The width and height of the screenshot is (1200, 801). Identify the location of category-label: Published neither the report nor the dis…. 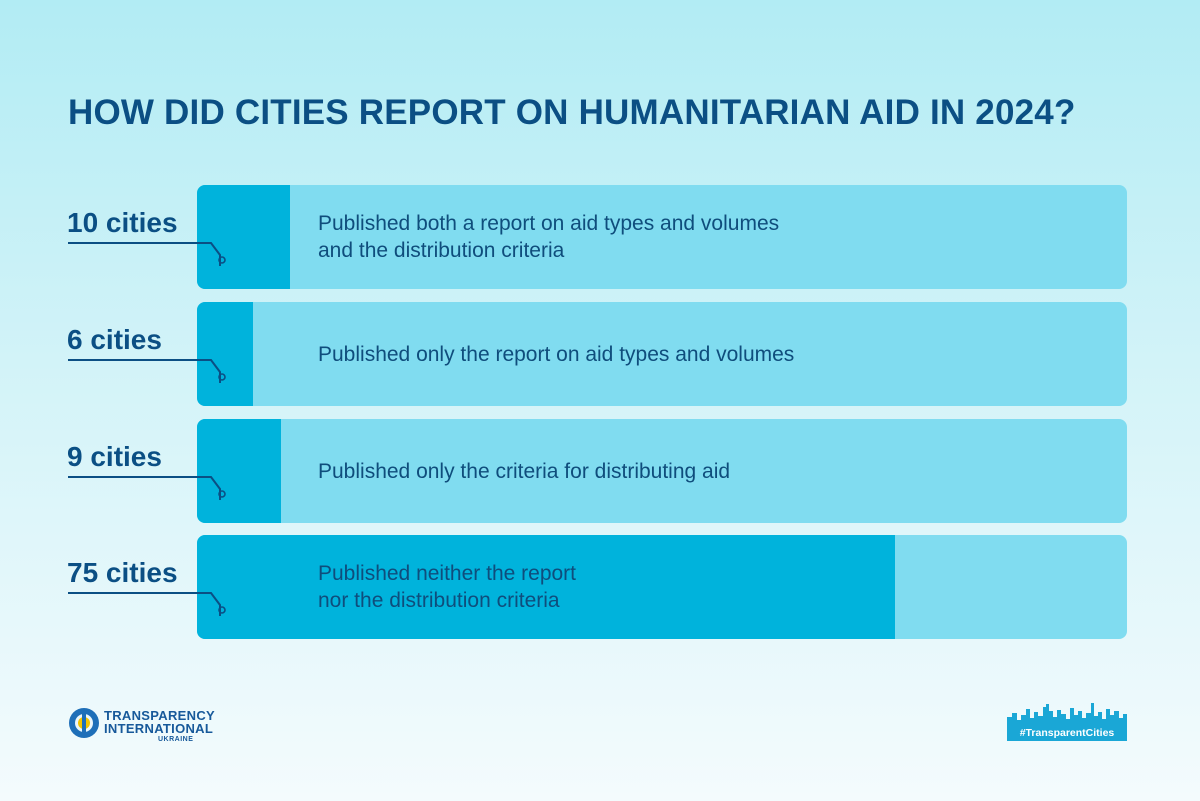
(447, 587).